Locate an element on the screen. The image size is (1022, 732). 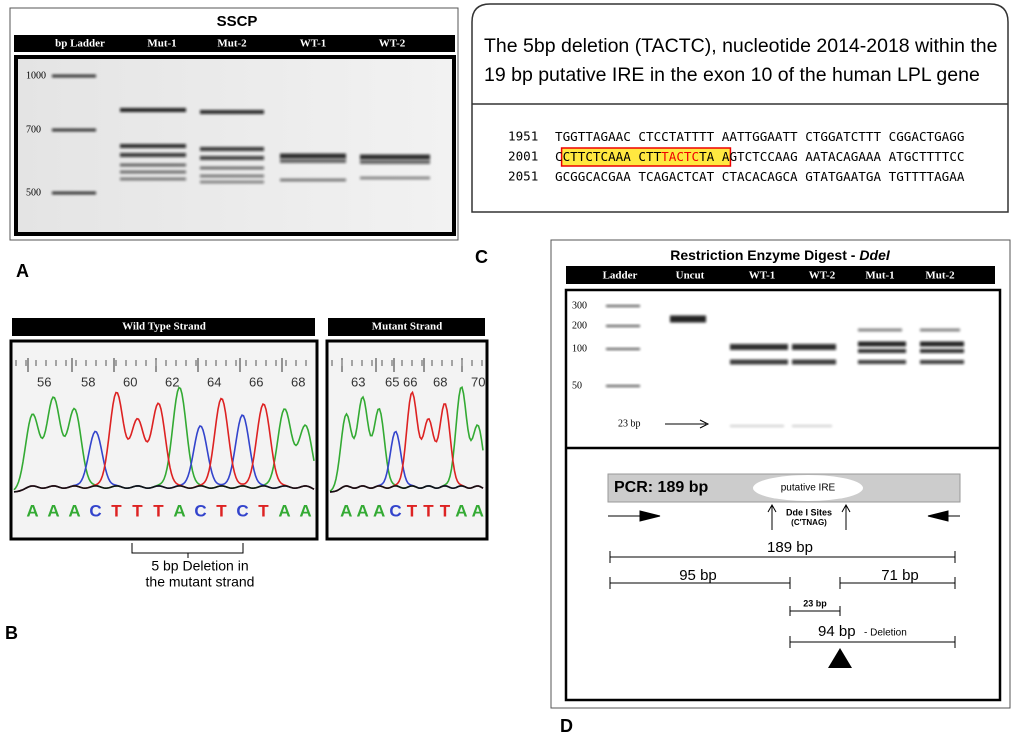
sequence-segment: C is located at coordinates (559, 156).